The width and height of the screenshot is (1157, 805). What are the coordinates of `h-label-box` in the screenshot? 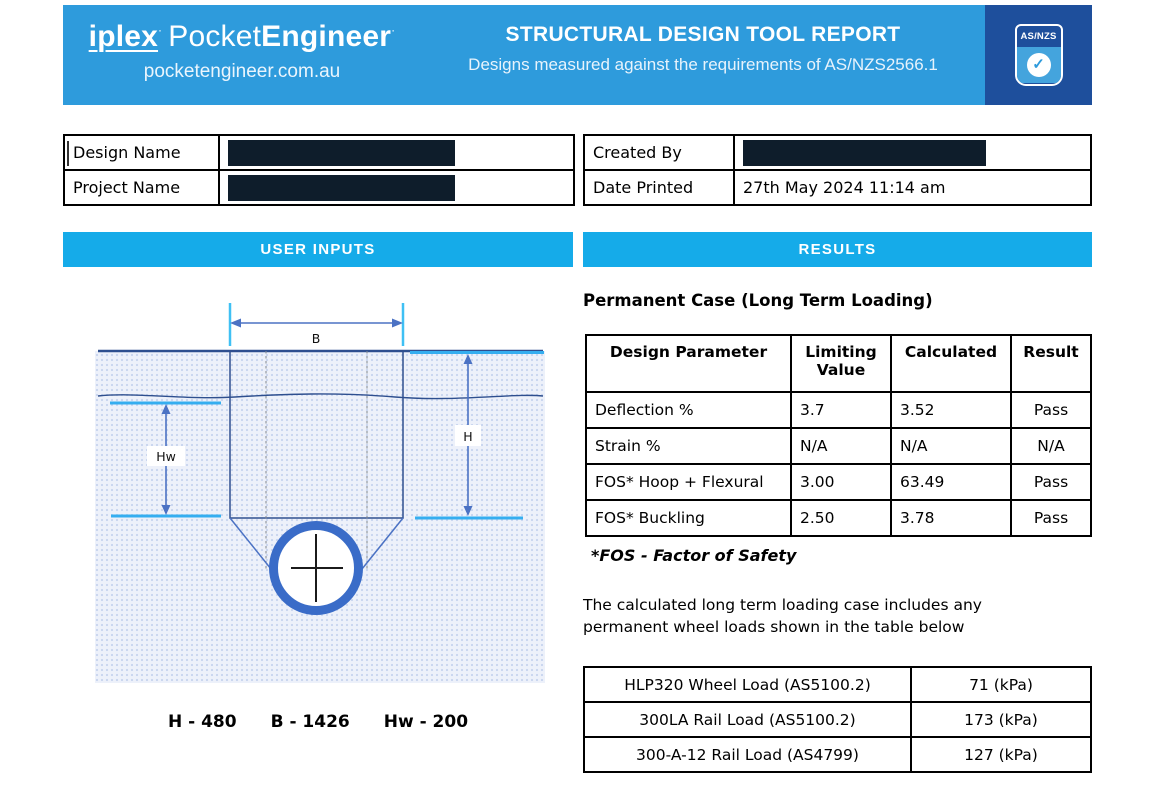 It's located at (468, 435).